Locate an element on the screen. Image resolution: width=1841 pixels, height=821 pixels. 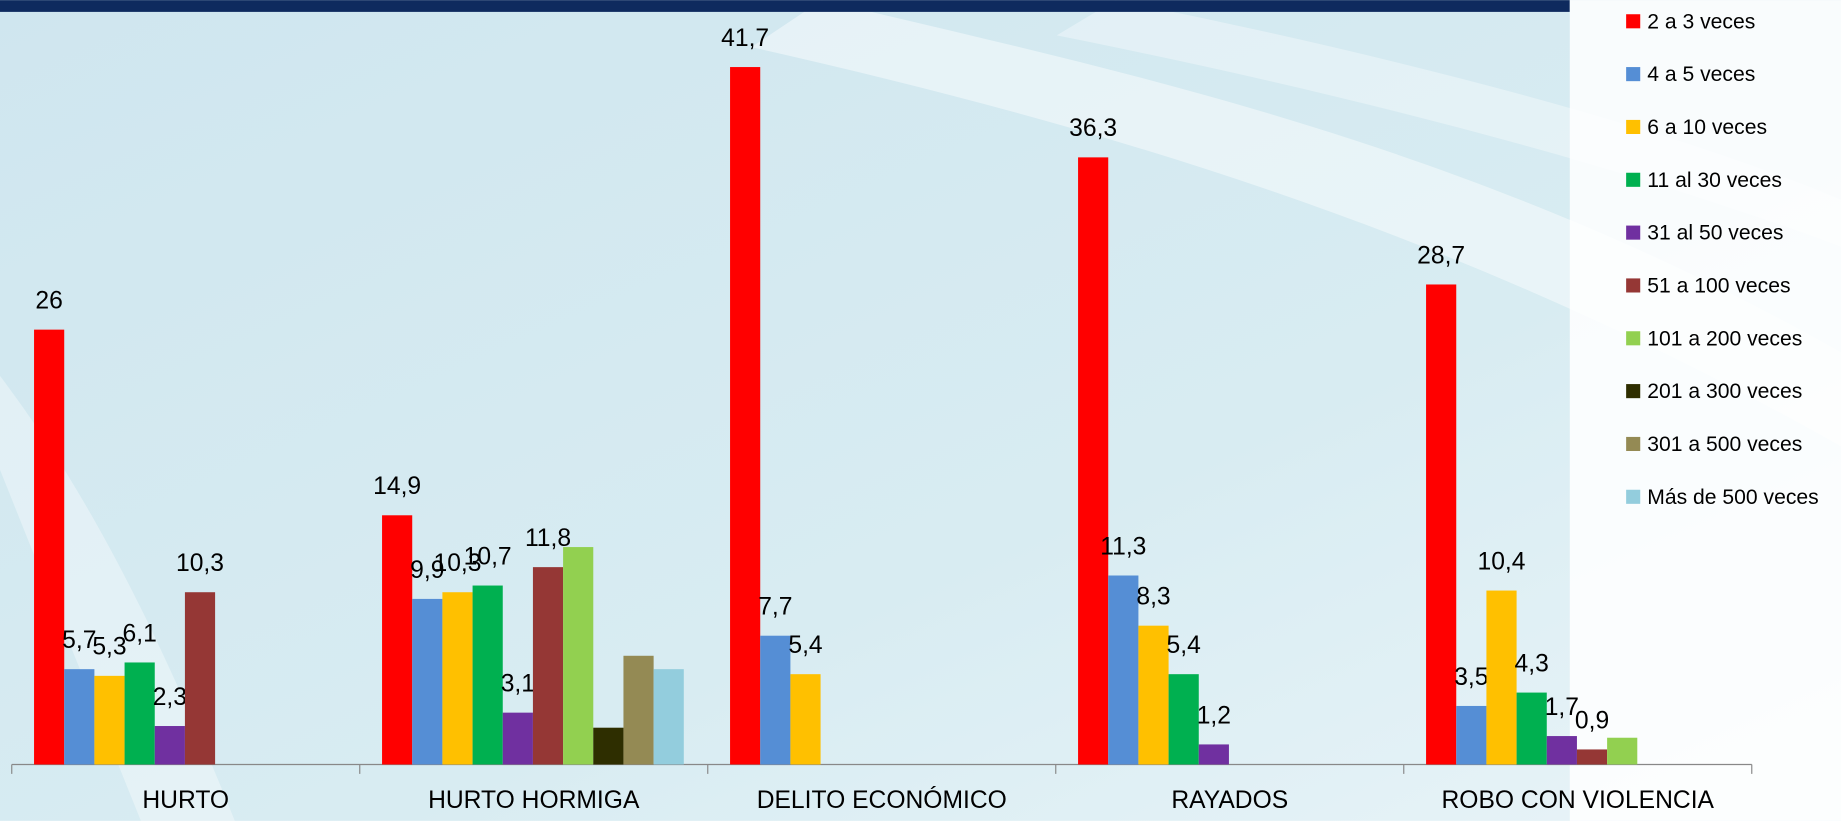
legend-label: 11 al 30 veces is located at coordinates (1714, 180).